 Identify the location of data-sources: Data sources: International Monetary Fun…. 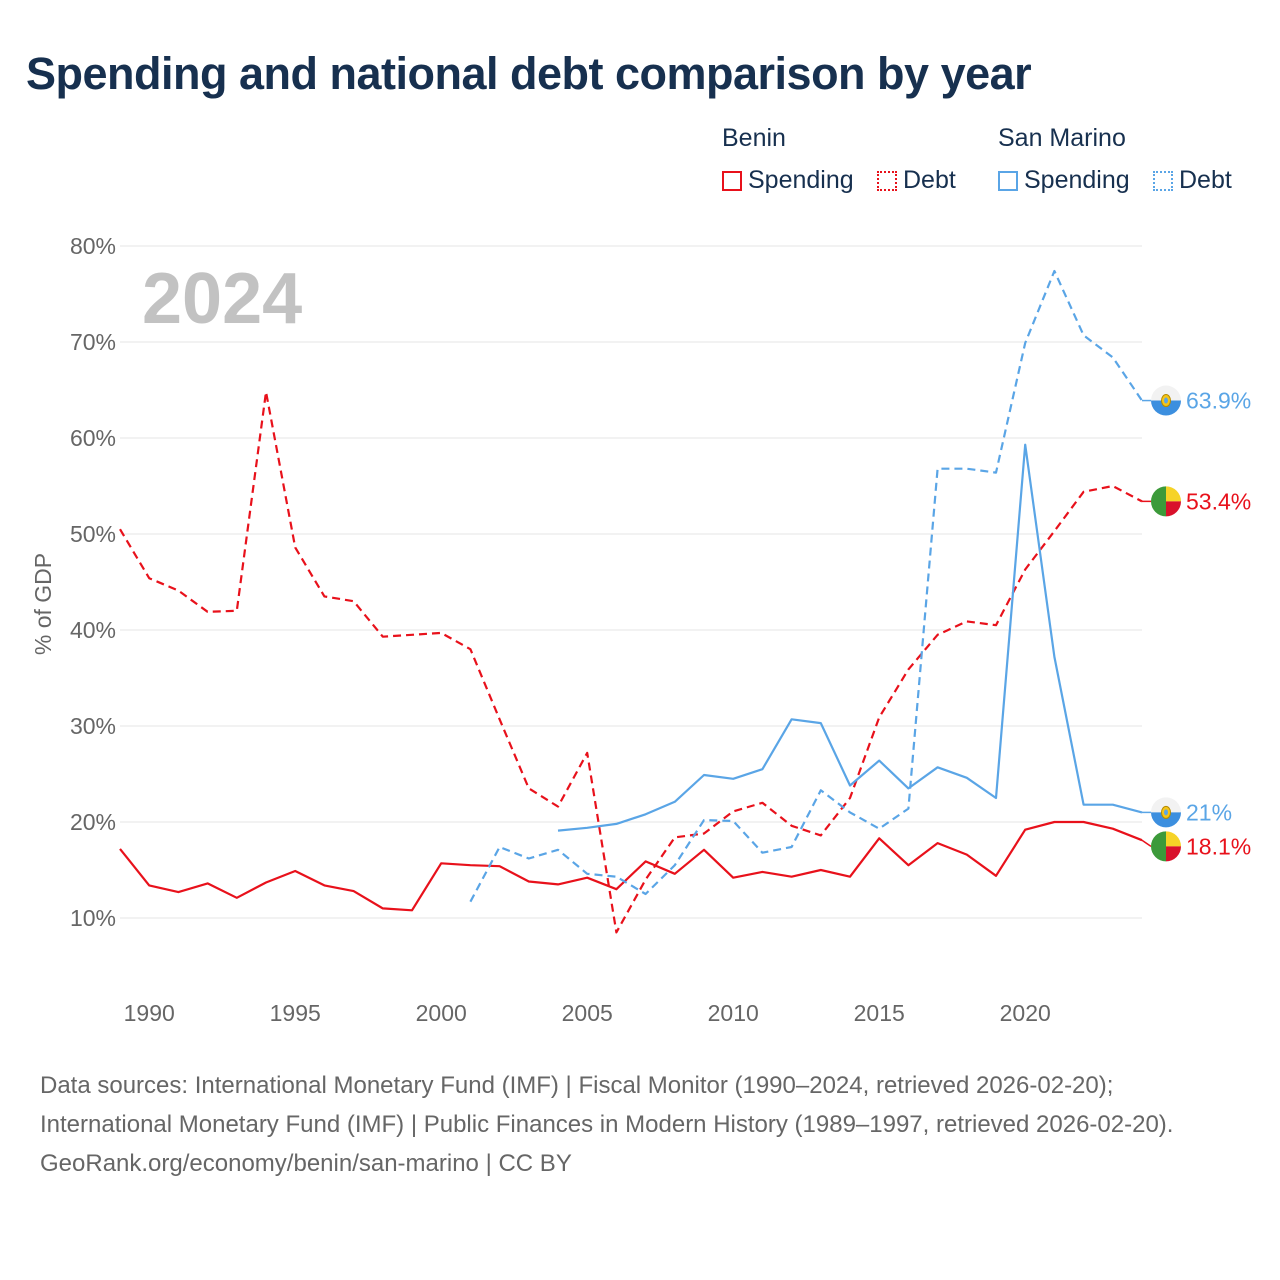
(607, 1105).